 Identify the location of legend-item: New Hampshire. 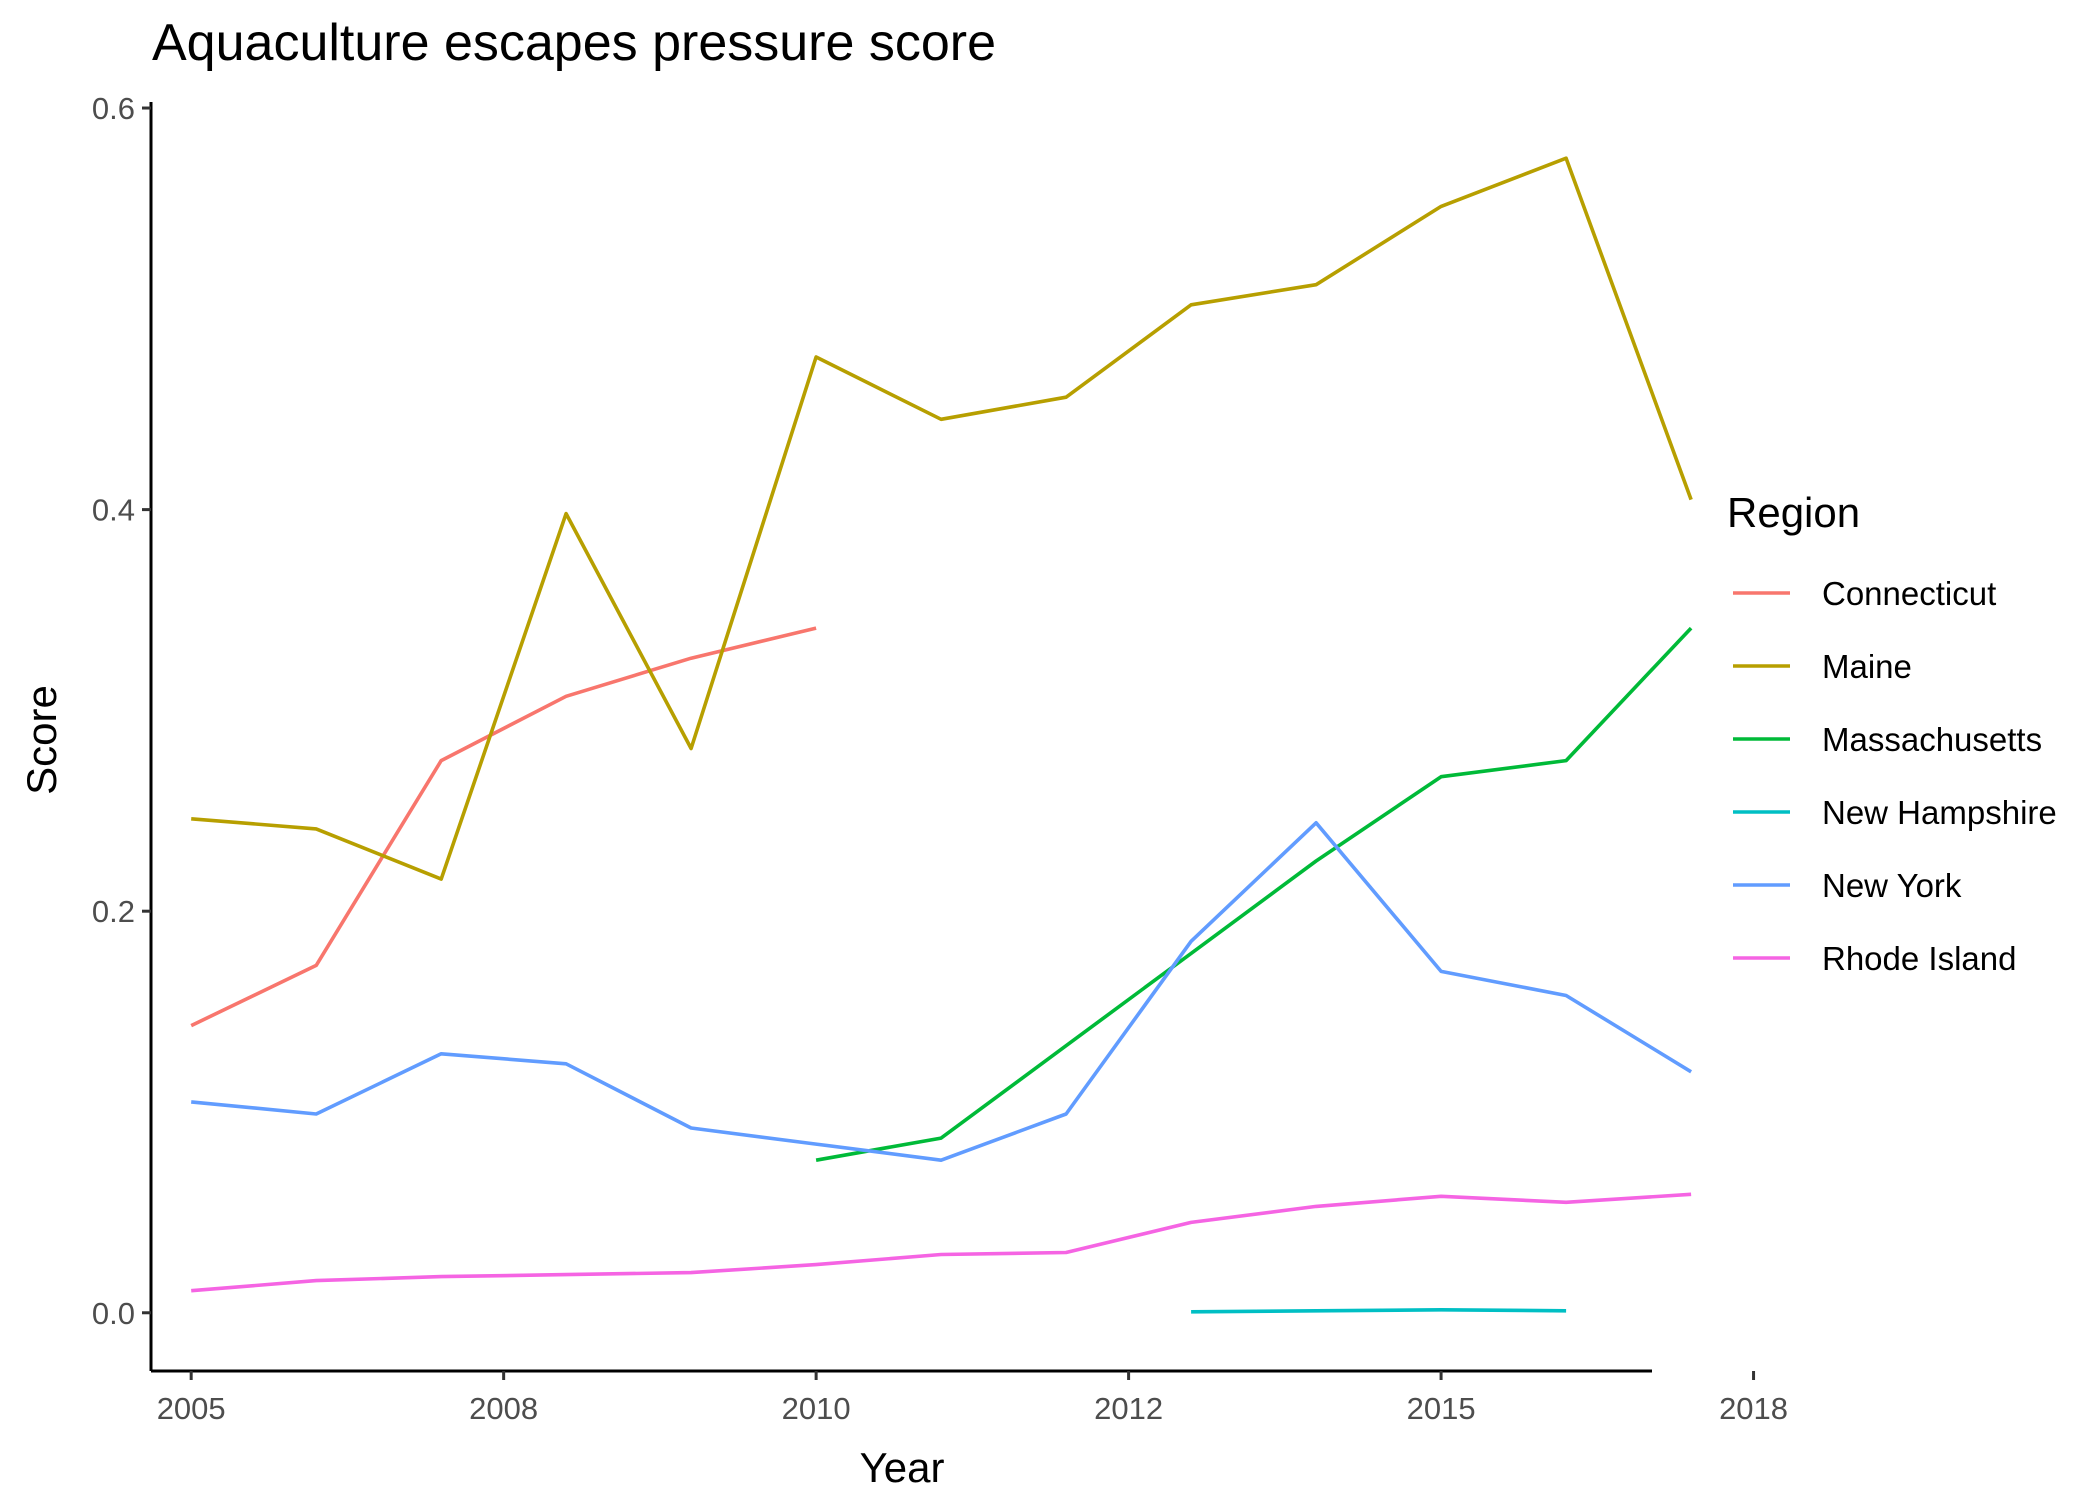
(1895, 812).